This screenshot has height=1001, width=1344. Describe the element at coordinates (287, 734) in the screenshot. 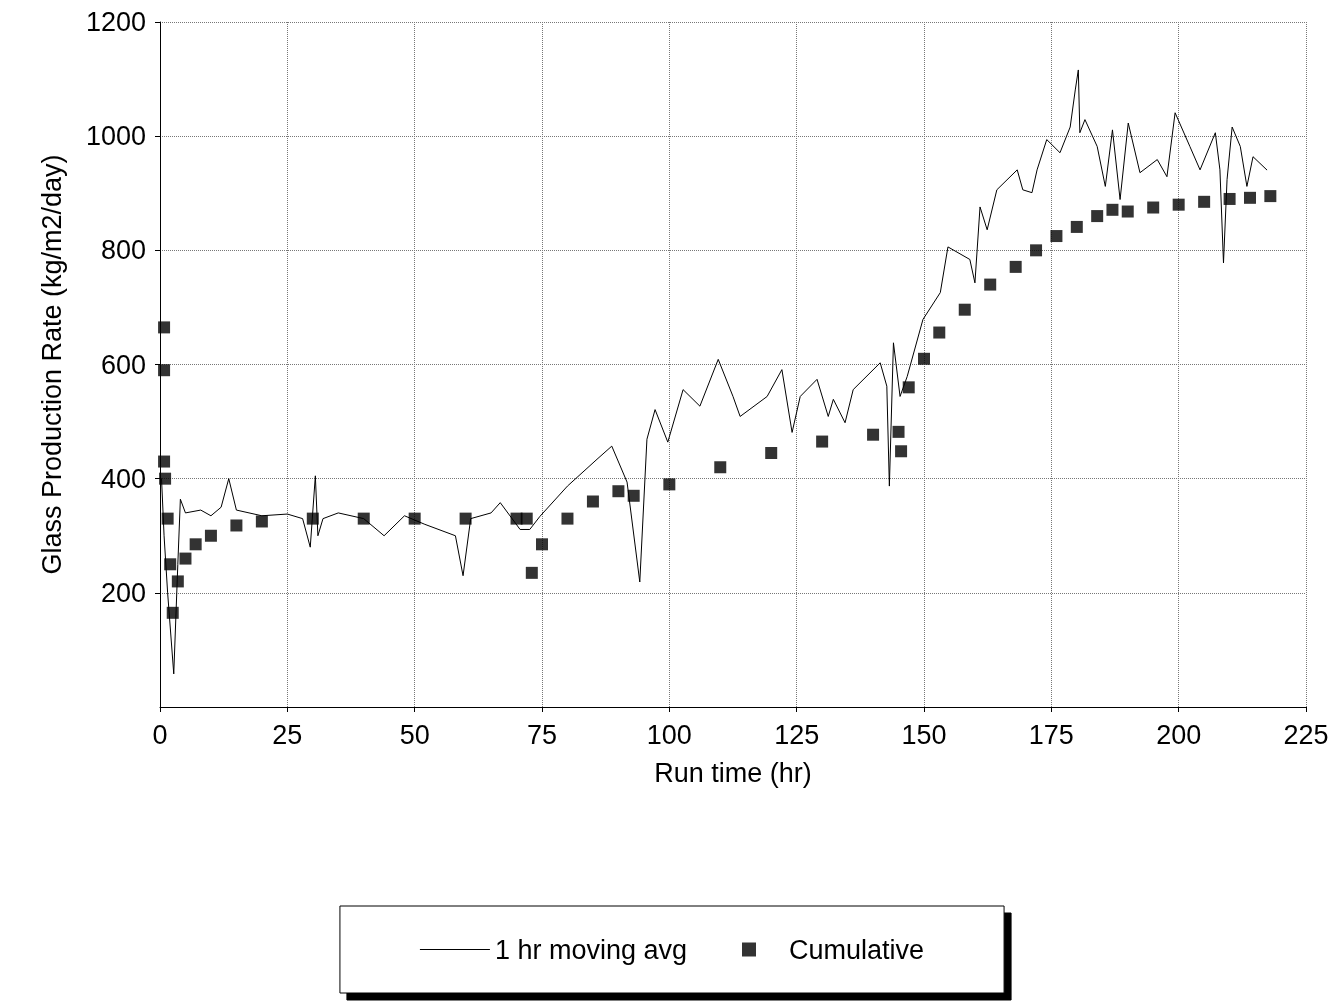

I see `x-tick-label: 25` at that location.